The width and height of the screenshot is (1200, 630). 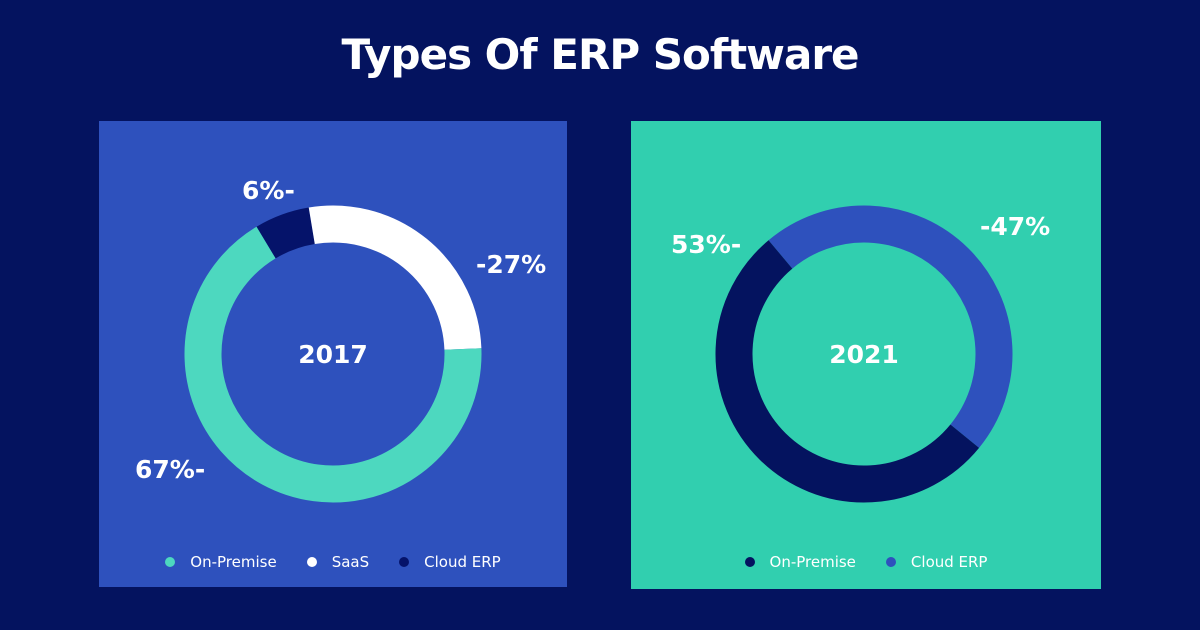 What do you see at coordinates (268, 190) in the screenshot?
I see `data-label-cloud-erp: 6%-` at bounding box center [268, 190].